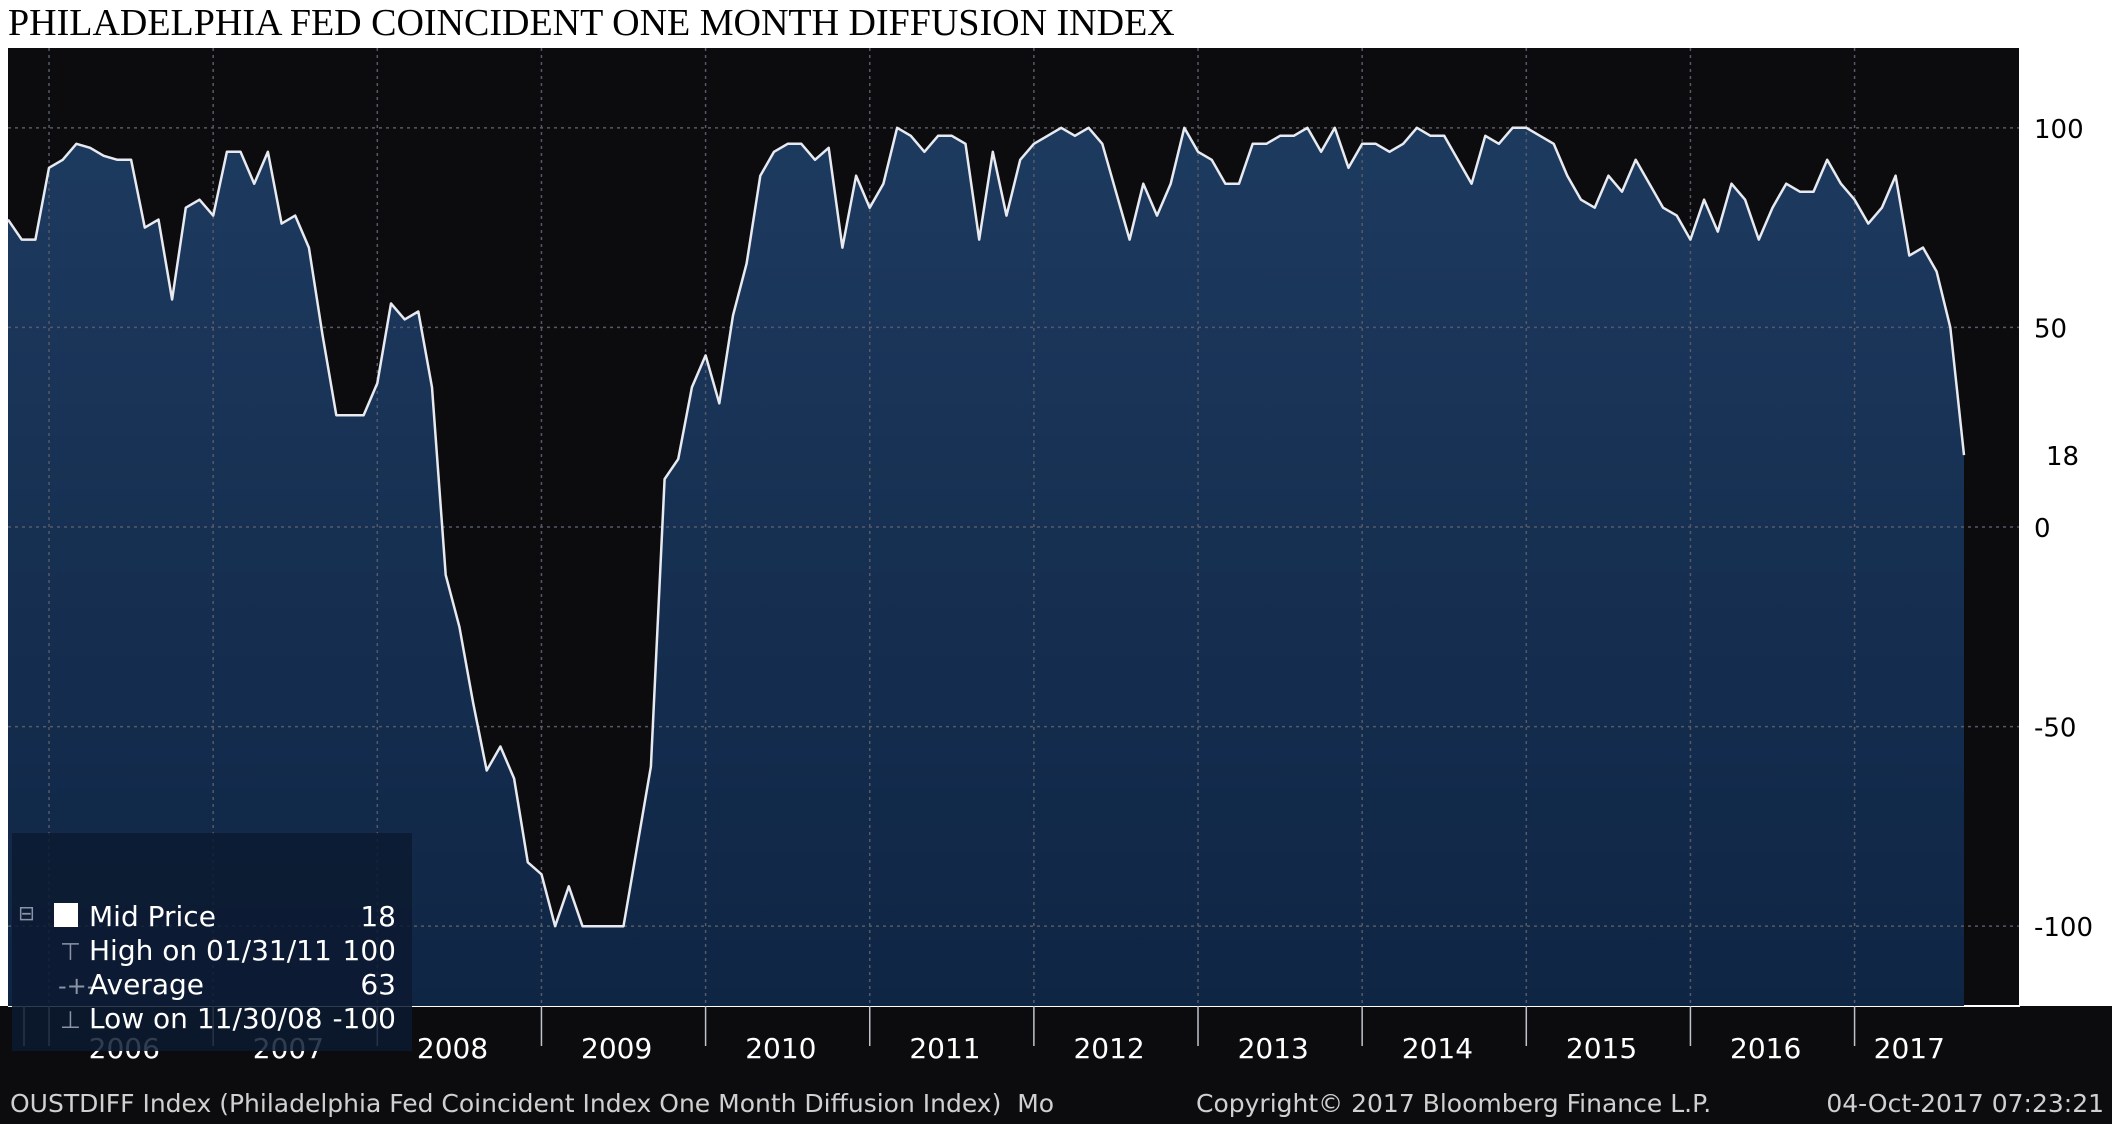 Image resolution: width=2112 pixels, height=1129 pixels. I want to click on legend-high-value: 100, so click(369, 950).